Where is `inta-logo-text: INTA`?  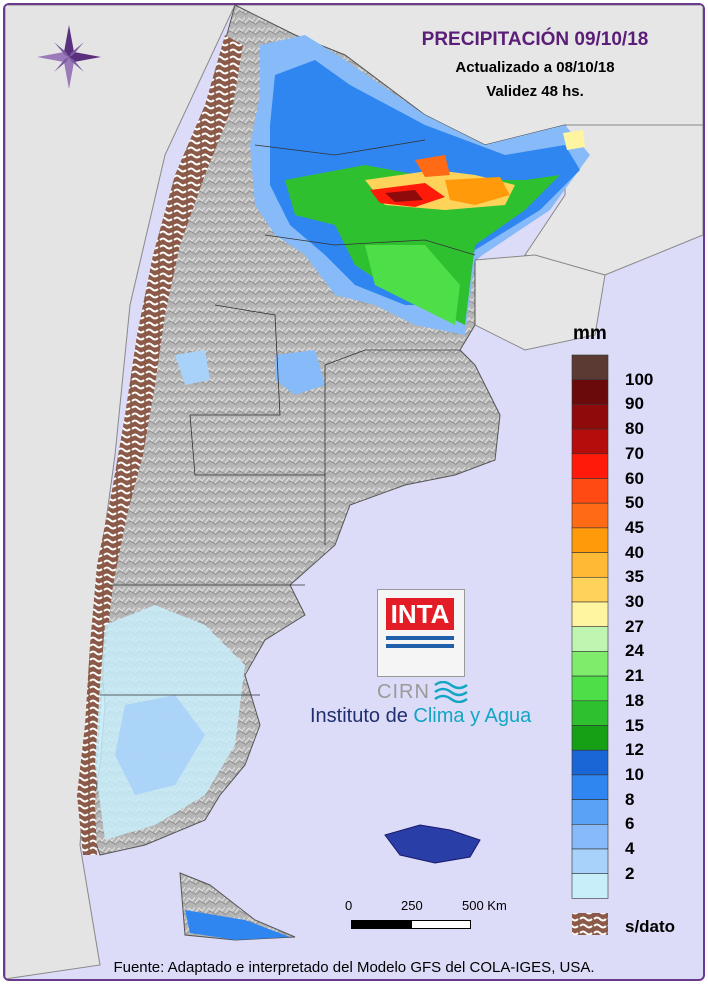 inta-logo-text: INTA is located at coordinates (420, 614).